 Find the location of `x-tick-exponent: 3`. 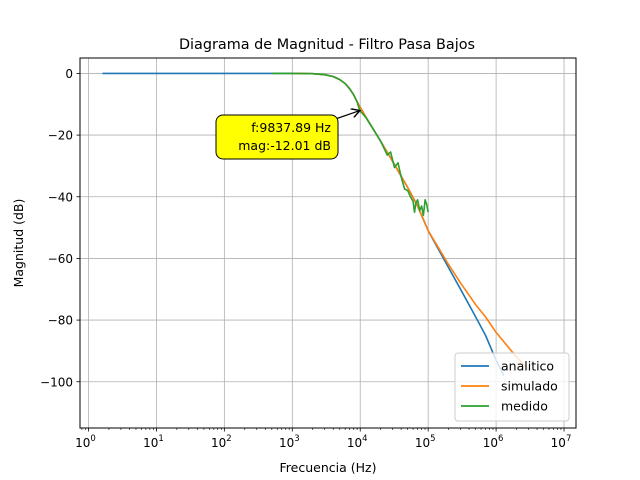

x-tick-exponent: 3 is located at coordinates (296, 439).